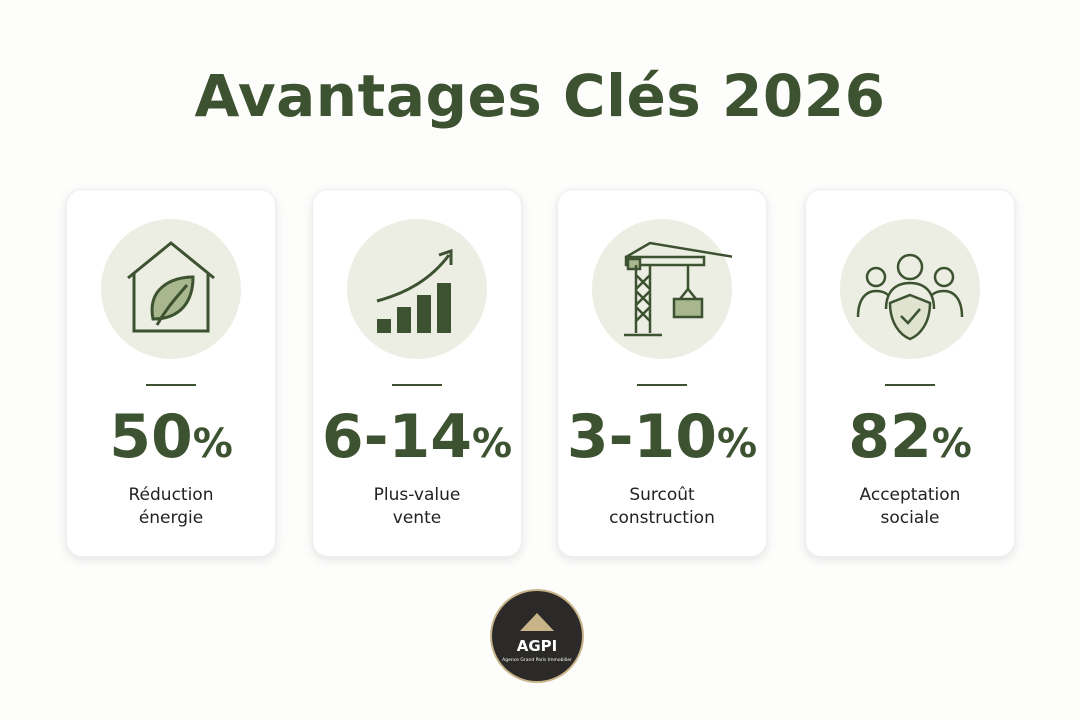  Describe the element at coordinates (171, 495) in the screenshot. I see `label-line: Réduction` at that location.